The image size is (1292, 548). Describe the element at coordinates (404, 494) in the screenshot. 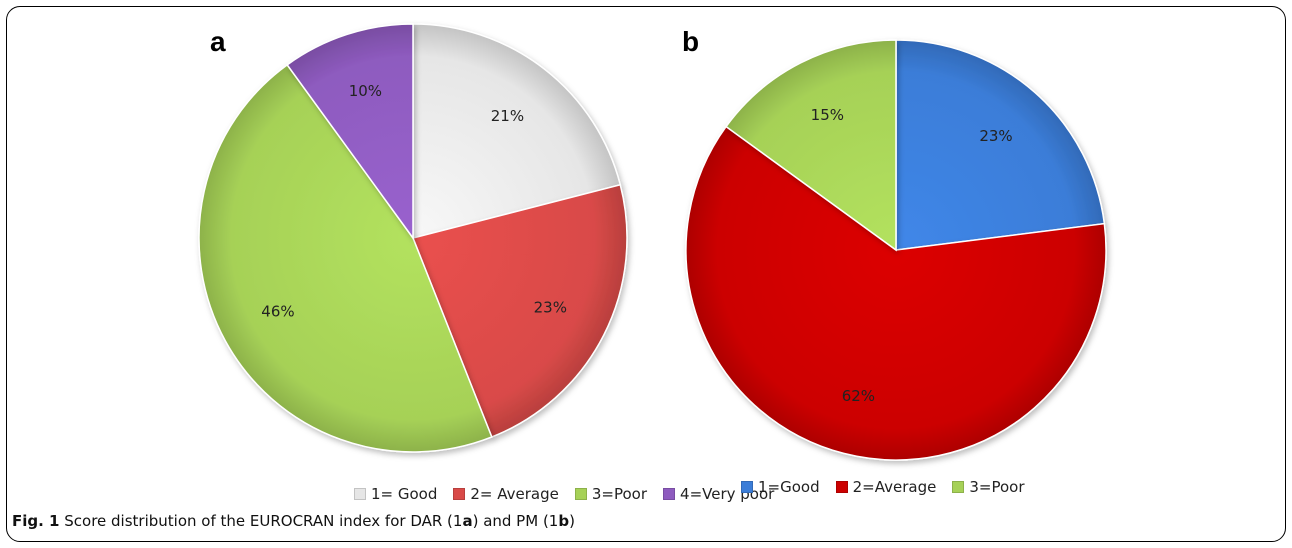

I see `legend-label-a-1: 1= Good` at that location.